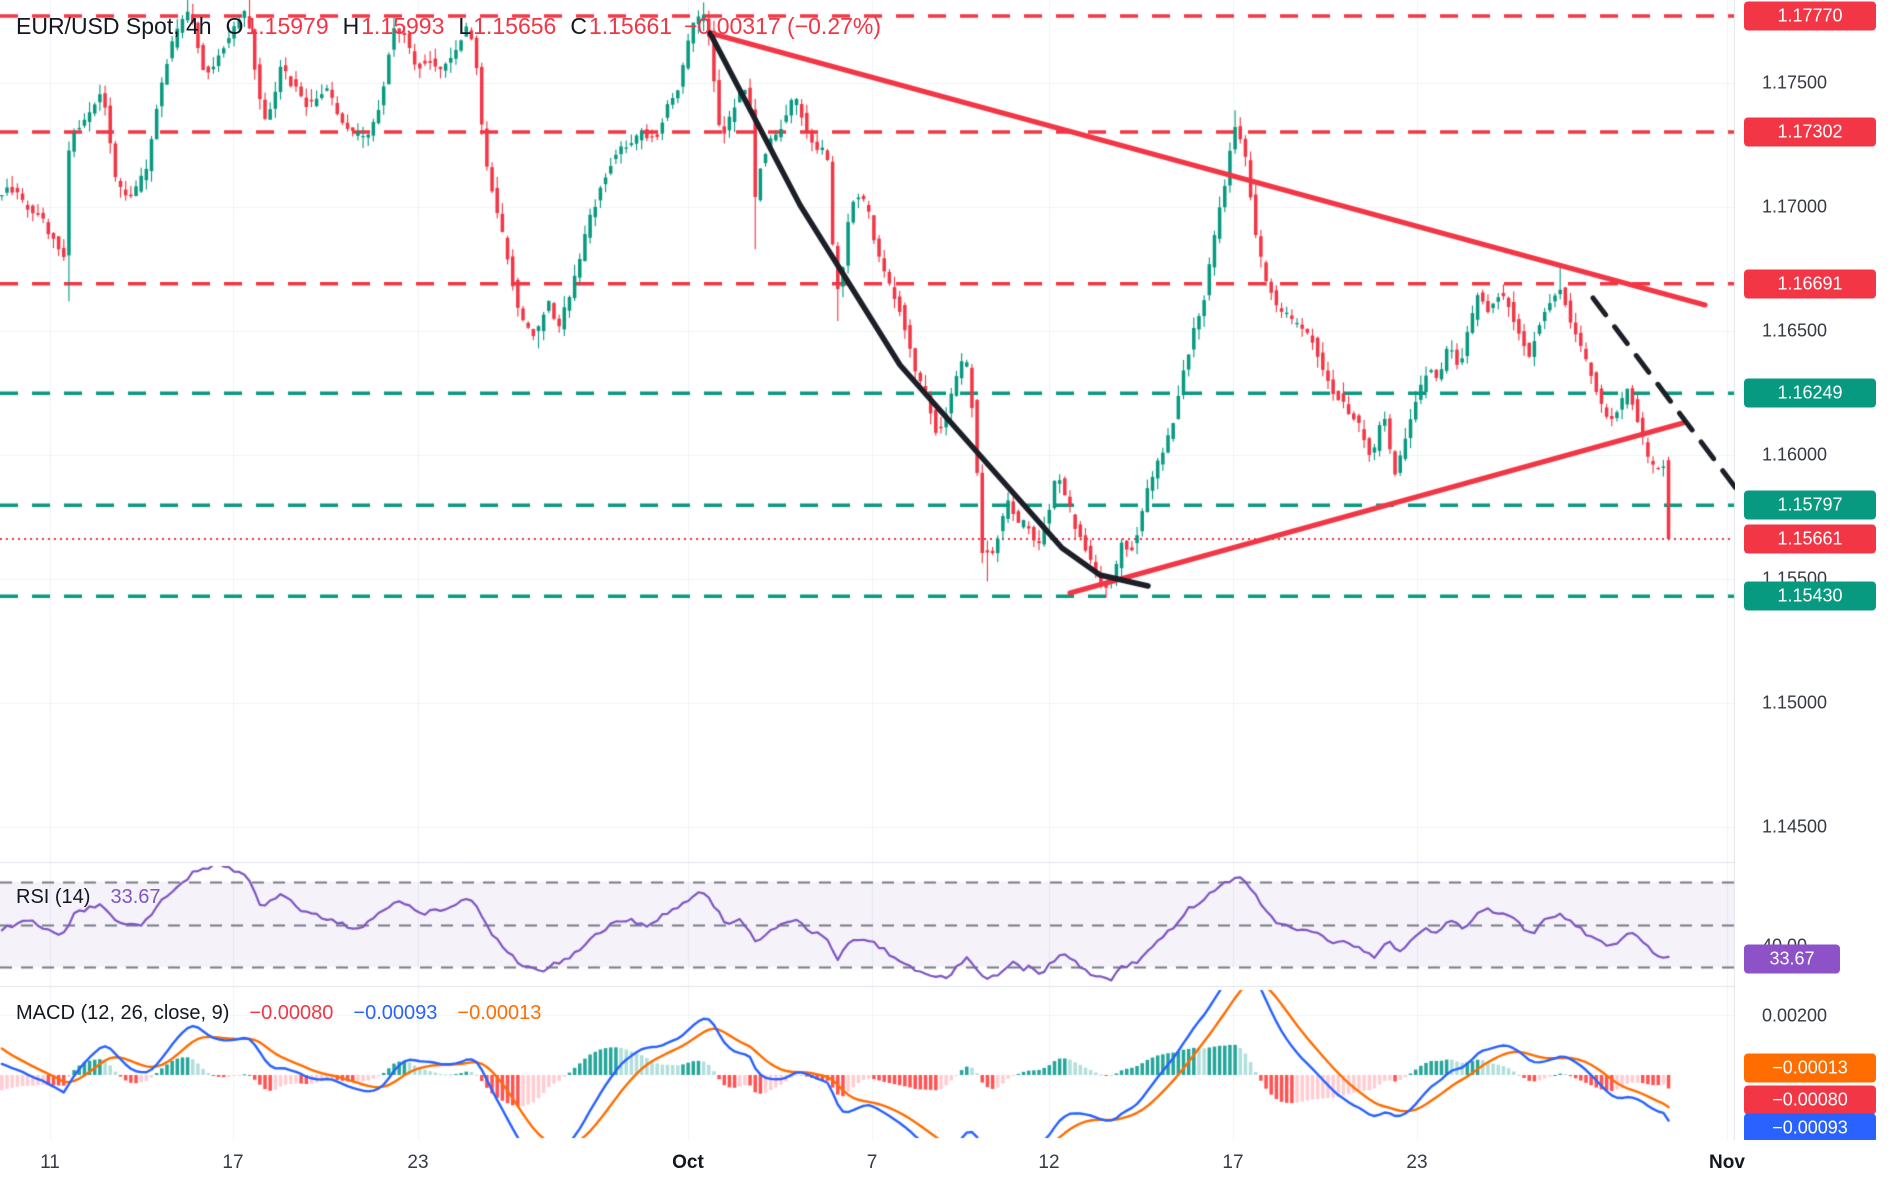 This screenshot has width=1894, height=1188. Describe the element at coordinates (947, 1164) in the screenshot. I see `time-axis: 11 17 23 Oct 7 12 17 23 Nov` at that location.